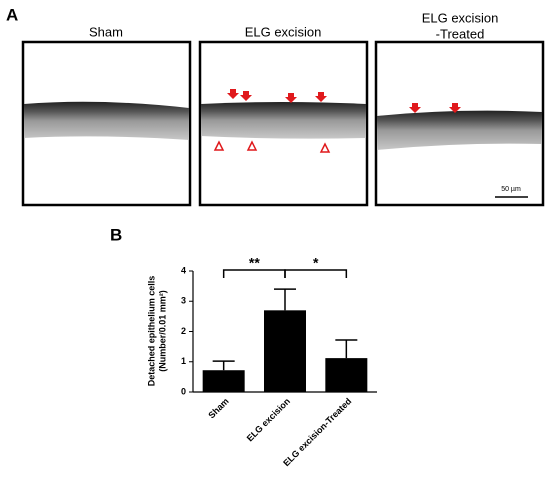 This screenshot has width=550, height=482. Describe the element at coordinates (511, 189) in the screenshot. I see `scale-bar-label: 50 µm` at that location.